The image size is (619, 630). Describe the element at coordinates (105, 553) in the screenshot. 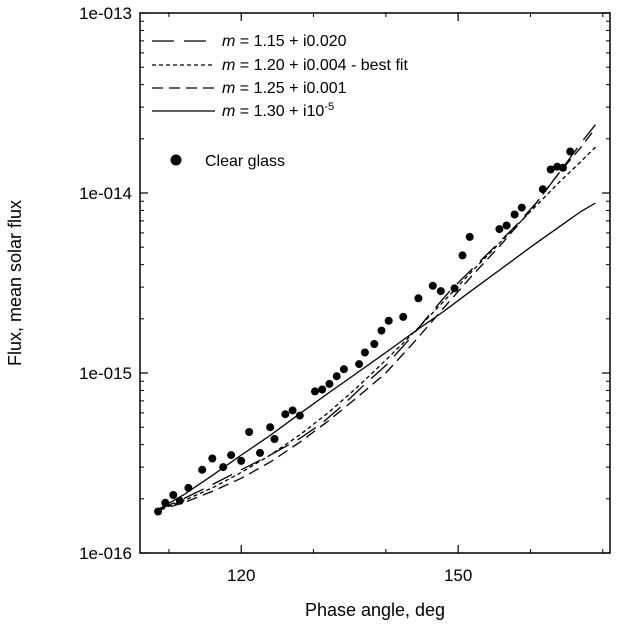

I see `y-tick-label: 1e-016` at that location.